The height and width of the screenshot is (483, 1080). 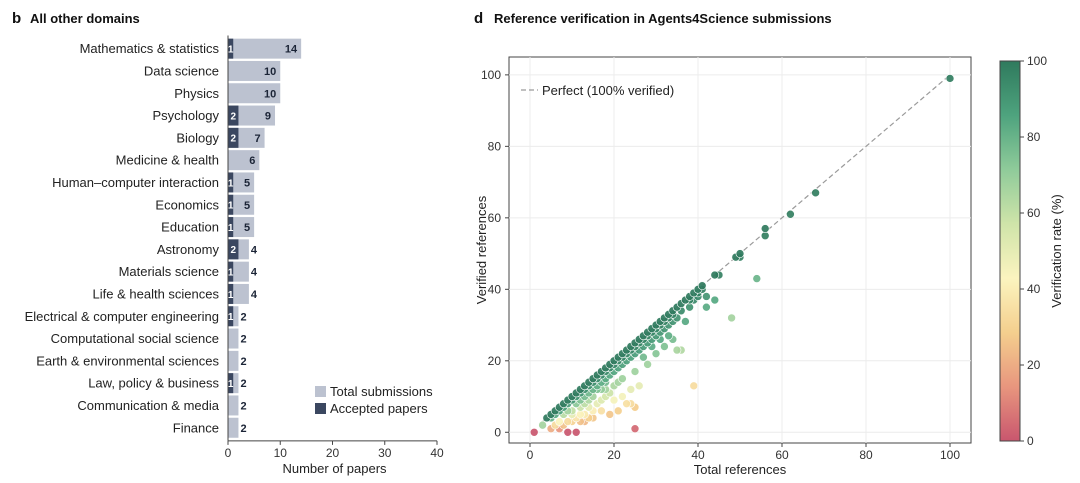 What do you see at coordinates (782, 455) in the screenshot?
I see `panel-d-x-tick-label: 60` at bounding box center [782, 455].